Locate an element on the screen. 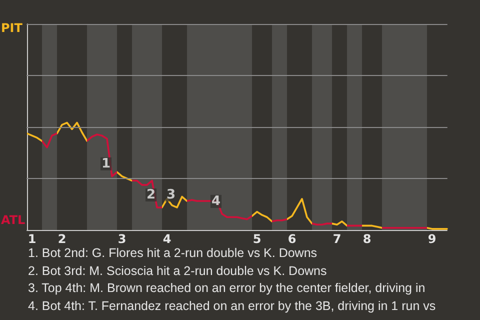  annotation: 3 is located at coordinates (171, 194).